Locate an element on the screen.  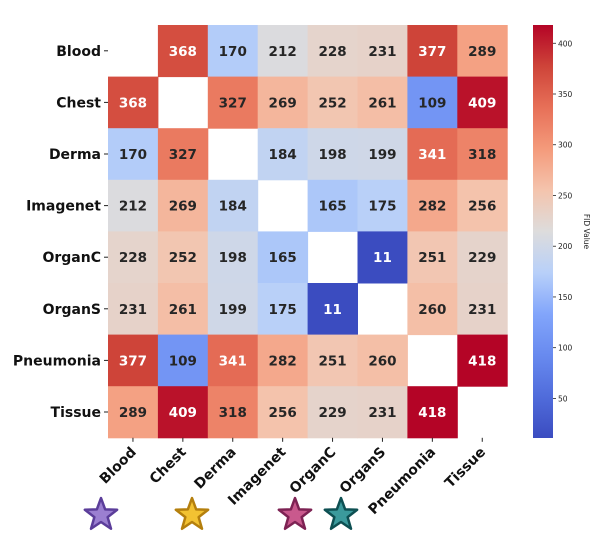
row-label: Pneumonia is located at coordinates (57, 361).